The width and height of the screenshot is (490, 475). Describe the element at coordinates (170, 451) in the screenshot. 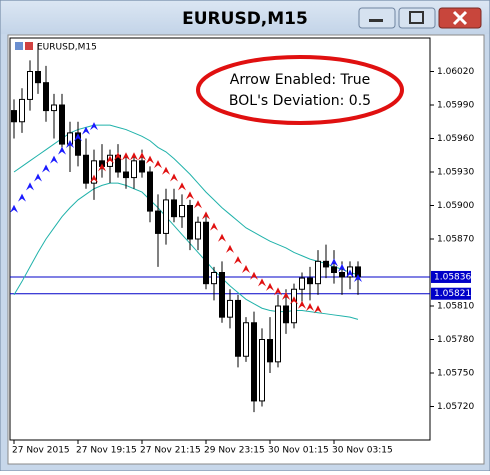

I see `x-tick-label: 27 Nov 21:15` at that location.